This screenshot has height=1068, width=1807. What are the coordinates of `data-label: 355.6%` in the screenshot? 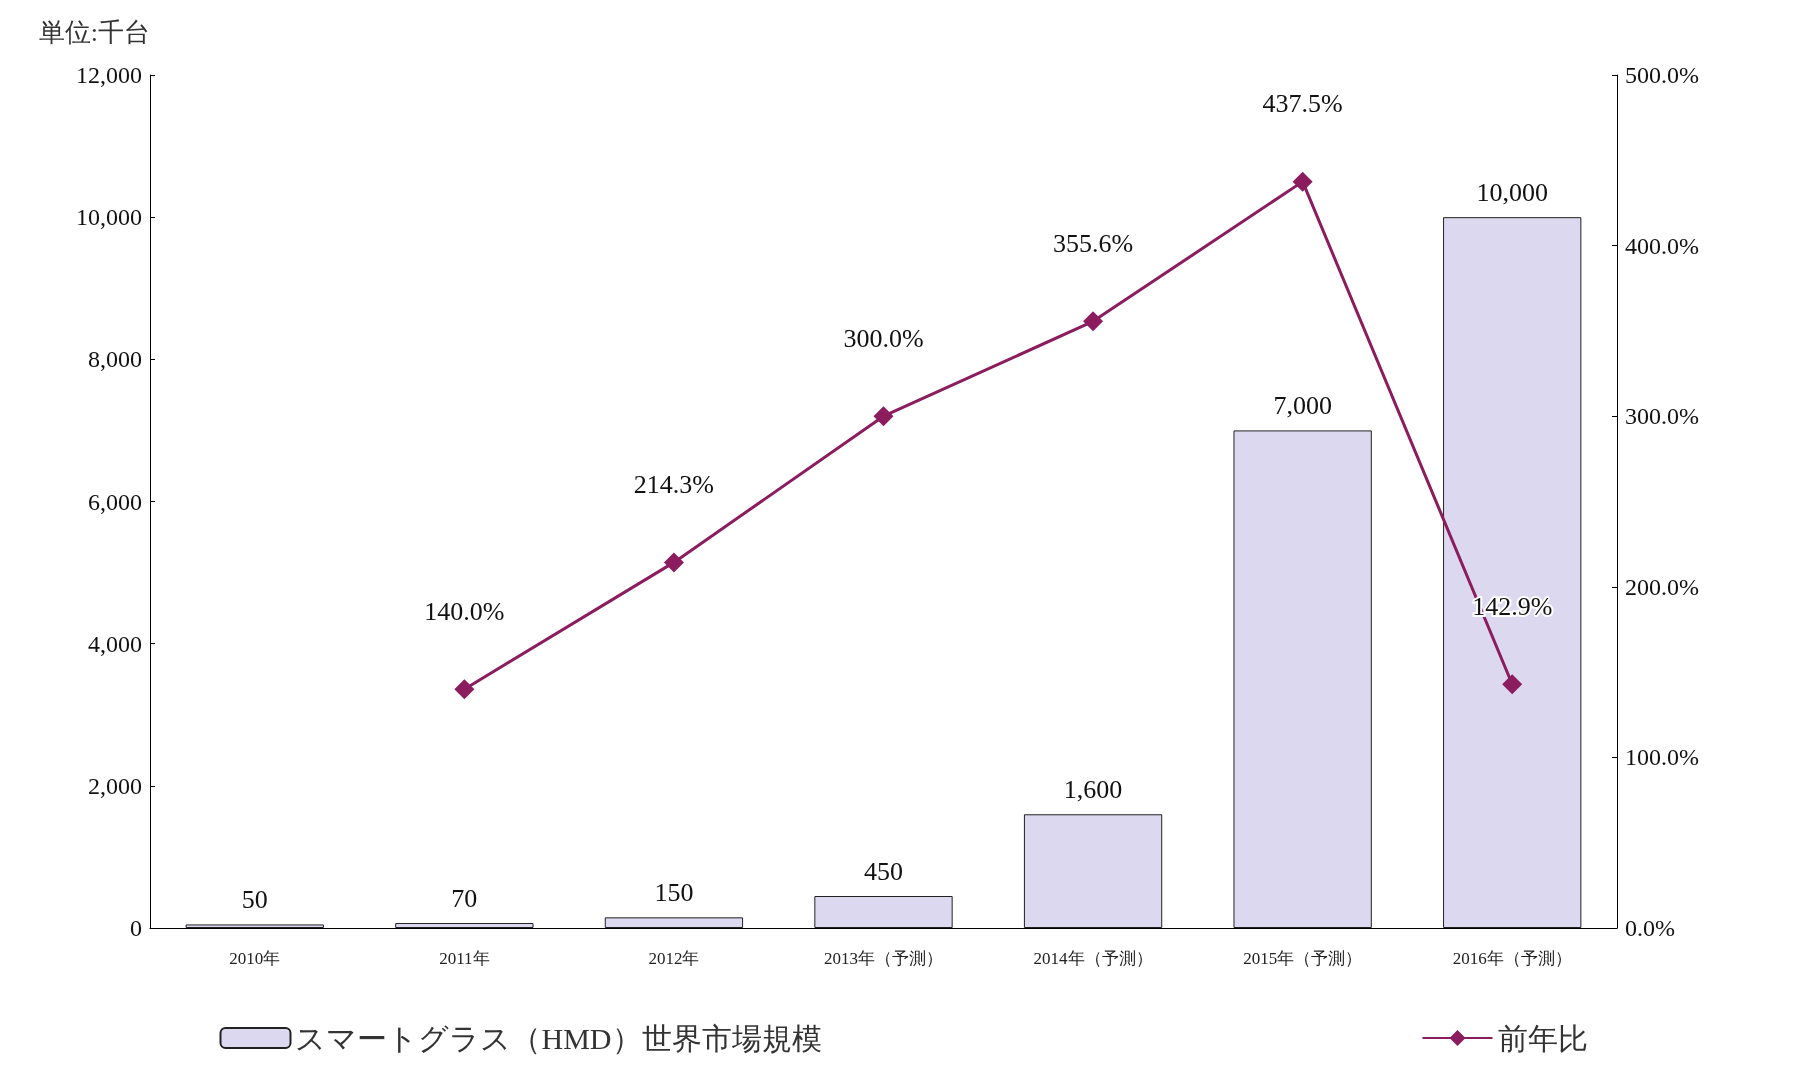 It's located at (1093, 243).